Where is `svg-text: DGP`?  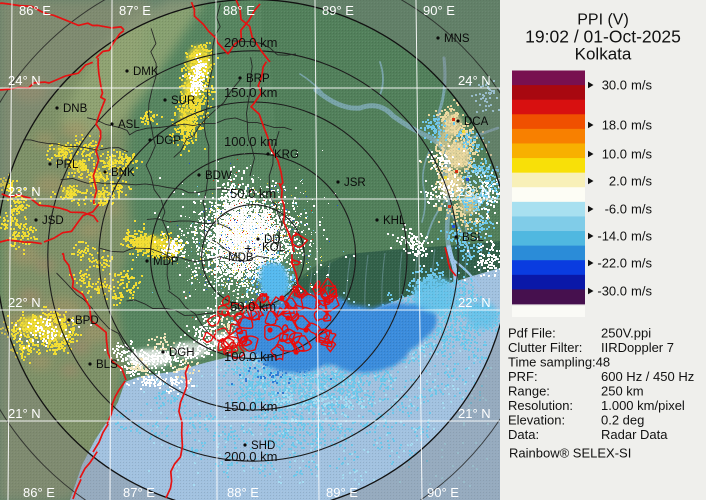
svg-text: DGP is located at coordinates (168, 141).